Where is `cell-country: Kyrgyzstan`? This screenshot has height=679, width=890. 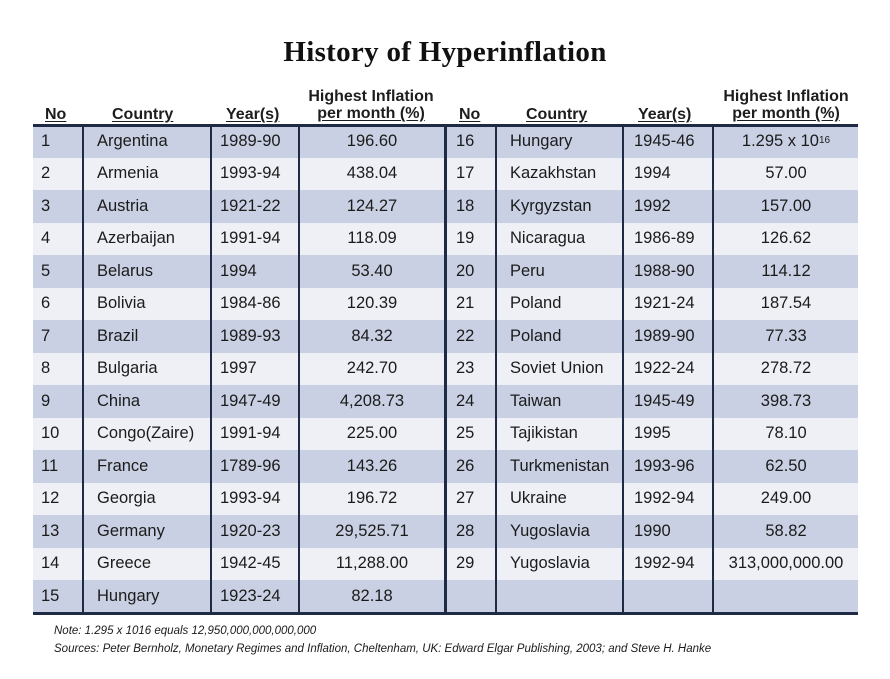 cell-country: Kyrgyzstan is located at coordinates (551, 205).